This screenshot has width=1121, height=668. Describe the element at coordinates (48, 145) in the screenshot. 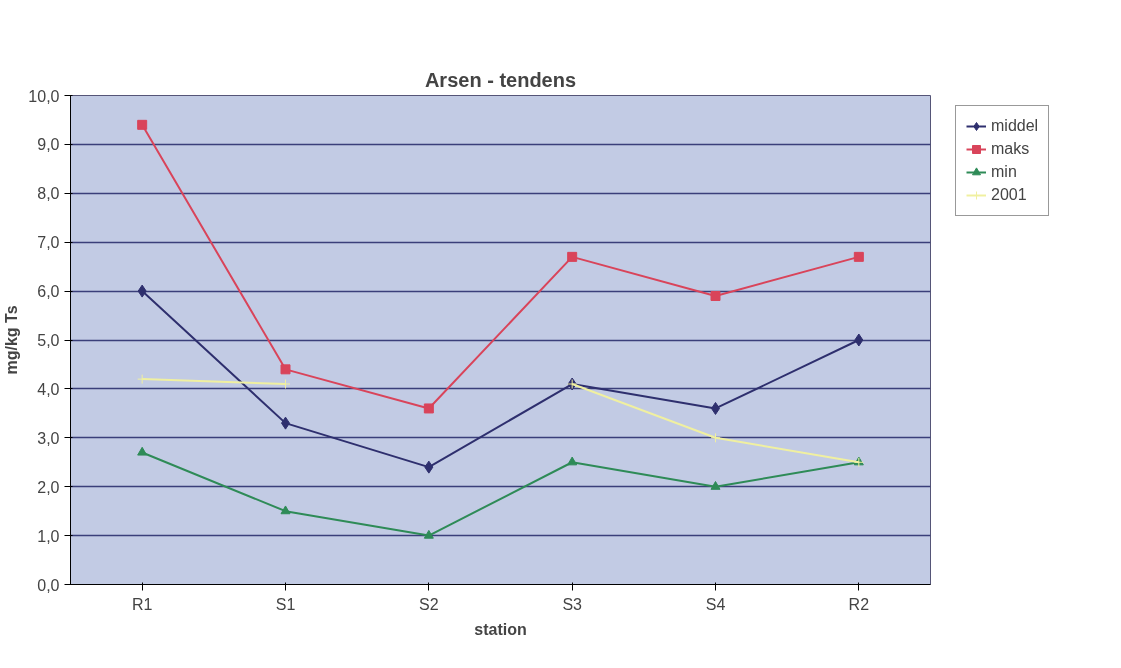

I see `y-tick-label: 9,0` at that location.